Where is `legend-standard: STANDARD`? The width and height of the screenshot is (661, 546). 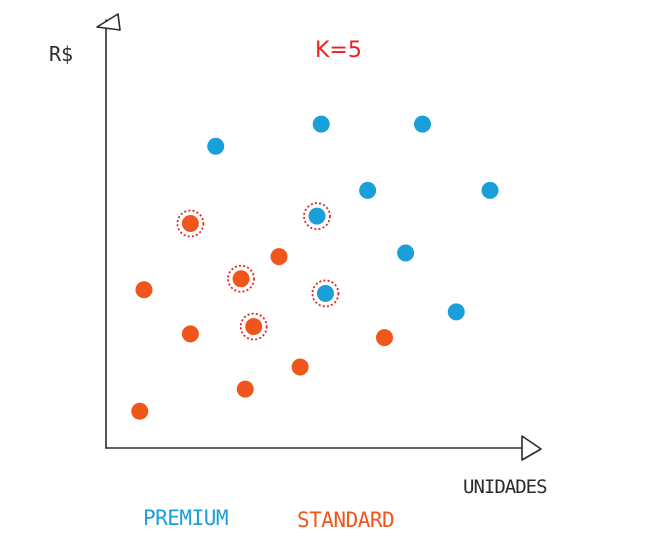
legend-standard: STANDARD is located at coordinates (346, 520).